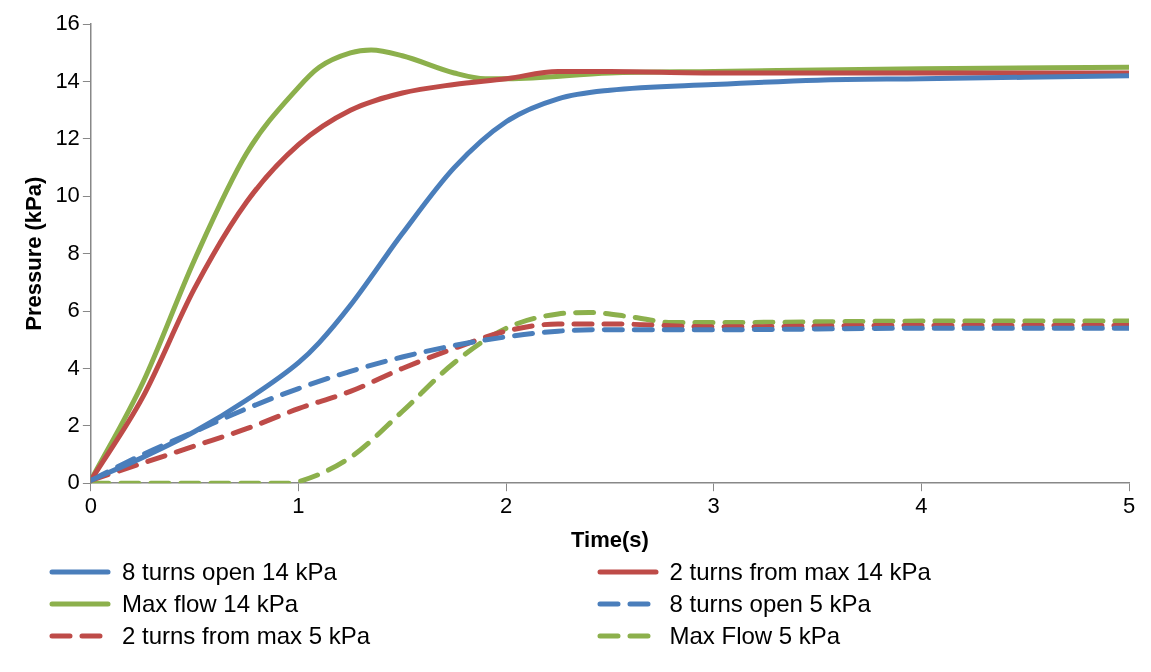  Describe the element at coordinates (34, 253) in the screenshot. I see `y-axis-title: Pressure (kPa)` at that location.